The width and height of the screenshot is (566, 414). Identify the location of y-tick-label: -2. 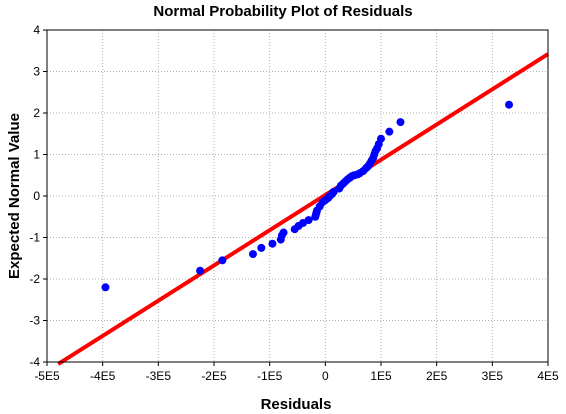
(34, 279).